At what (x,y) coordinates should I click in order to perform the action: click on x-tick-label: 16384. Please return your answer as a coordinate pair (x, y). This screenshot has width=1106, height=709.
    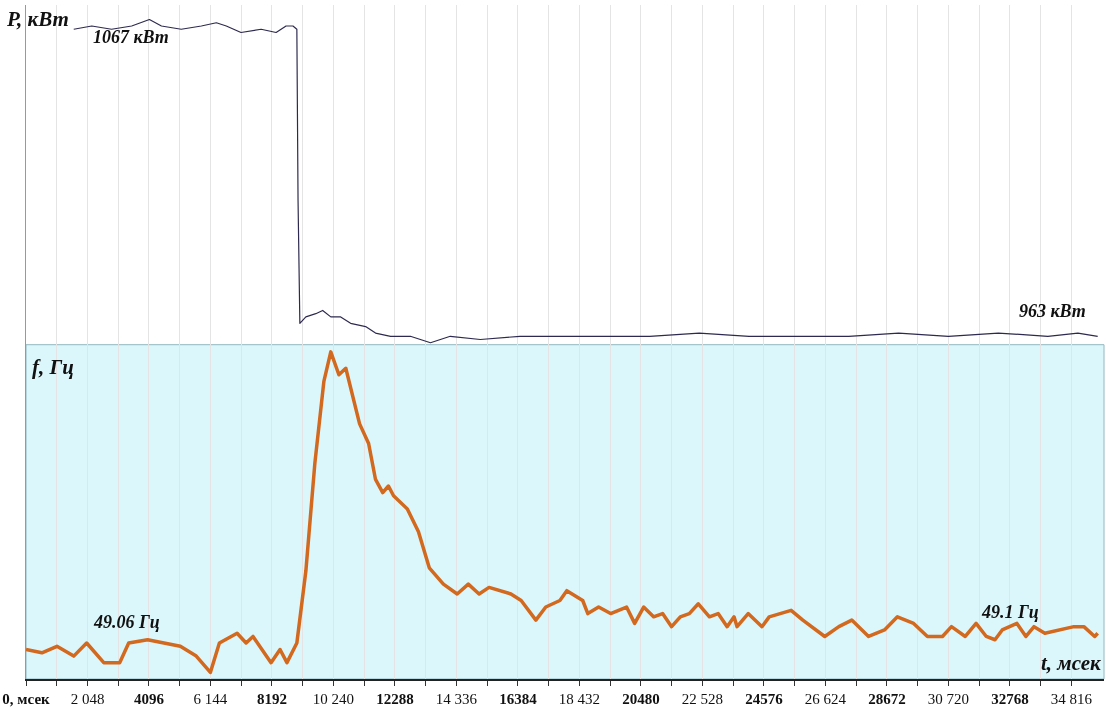
    Looking at the image, I should click on (518, 699).